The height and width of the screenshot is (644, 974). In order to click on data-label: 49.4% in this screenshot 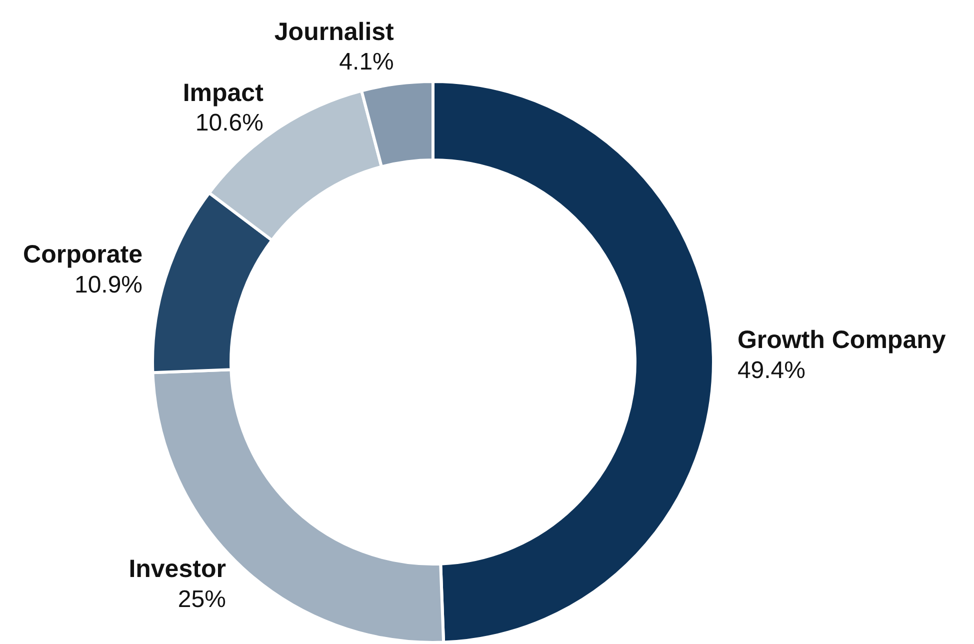, I will do `click(771, 370)`.